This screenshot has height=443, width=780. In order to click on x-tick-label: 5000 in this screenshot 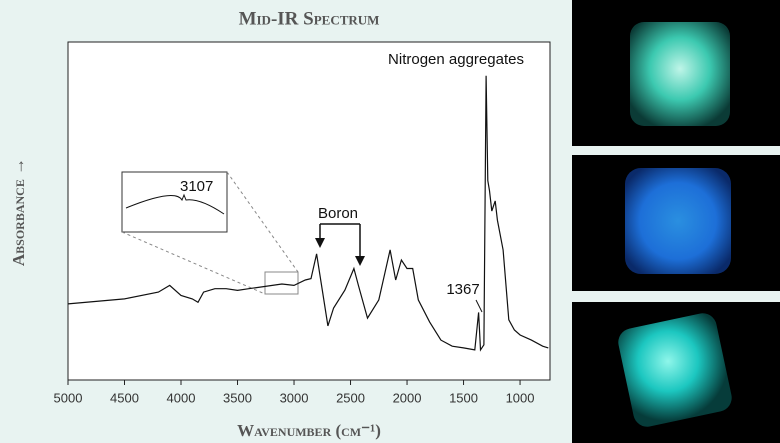, I will do `click(68, 397)`.